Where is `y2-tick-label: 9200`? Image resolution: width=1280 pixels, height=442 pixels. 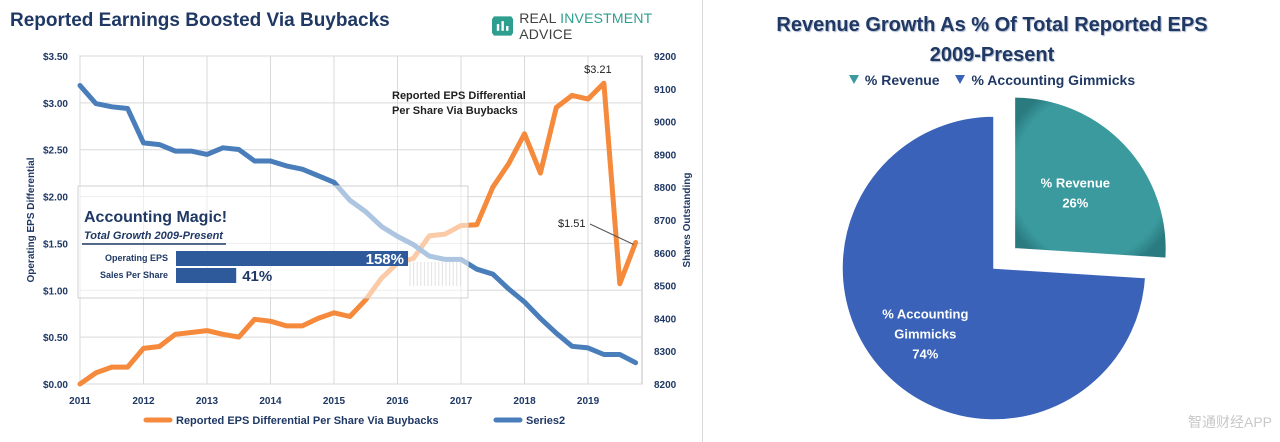 y2-tick-label: 9200 is located at coordinates (665, 57).